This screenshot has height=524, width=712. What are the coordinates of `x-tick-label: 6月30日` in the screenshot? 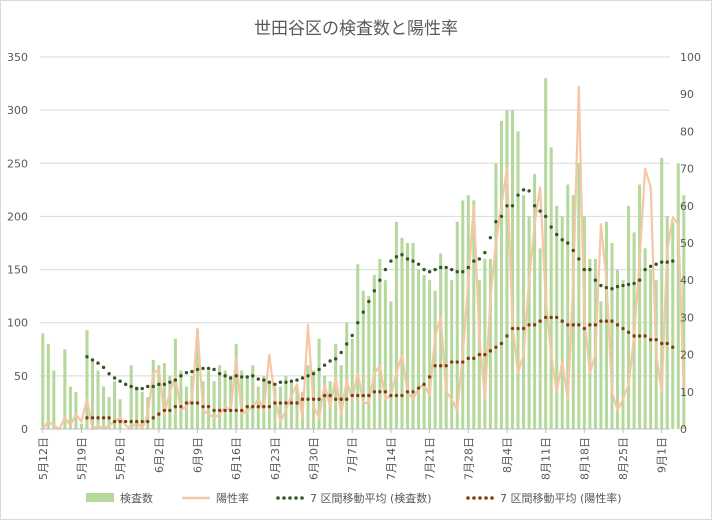 It's located at (314, 458).